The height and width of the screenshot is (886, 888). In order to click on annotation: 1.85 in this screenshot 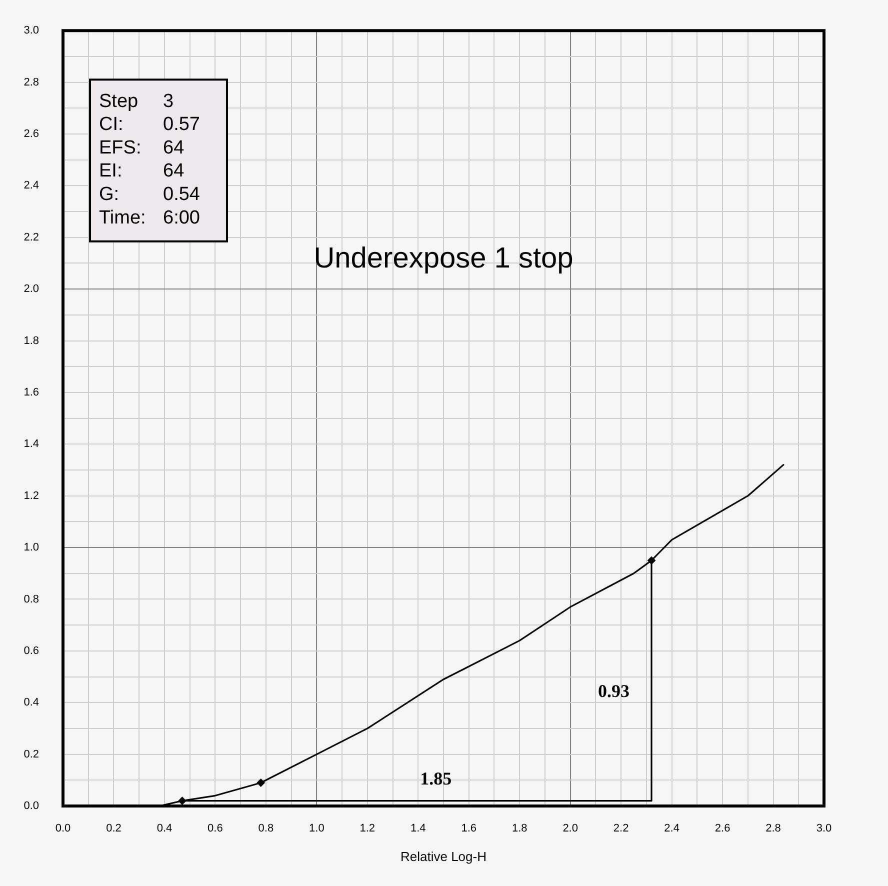, I will do `click(436, 778)`.